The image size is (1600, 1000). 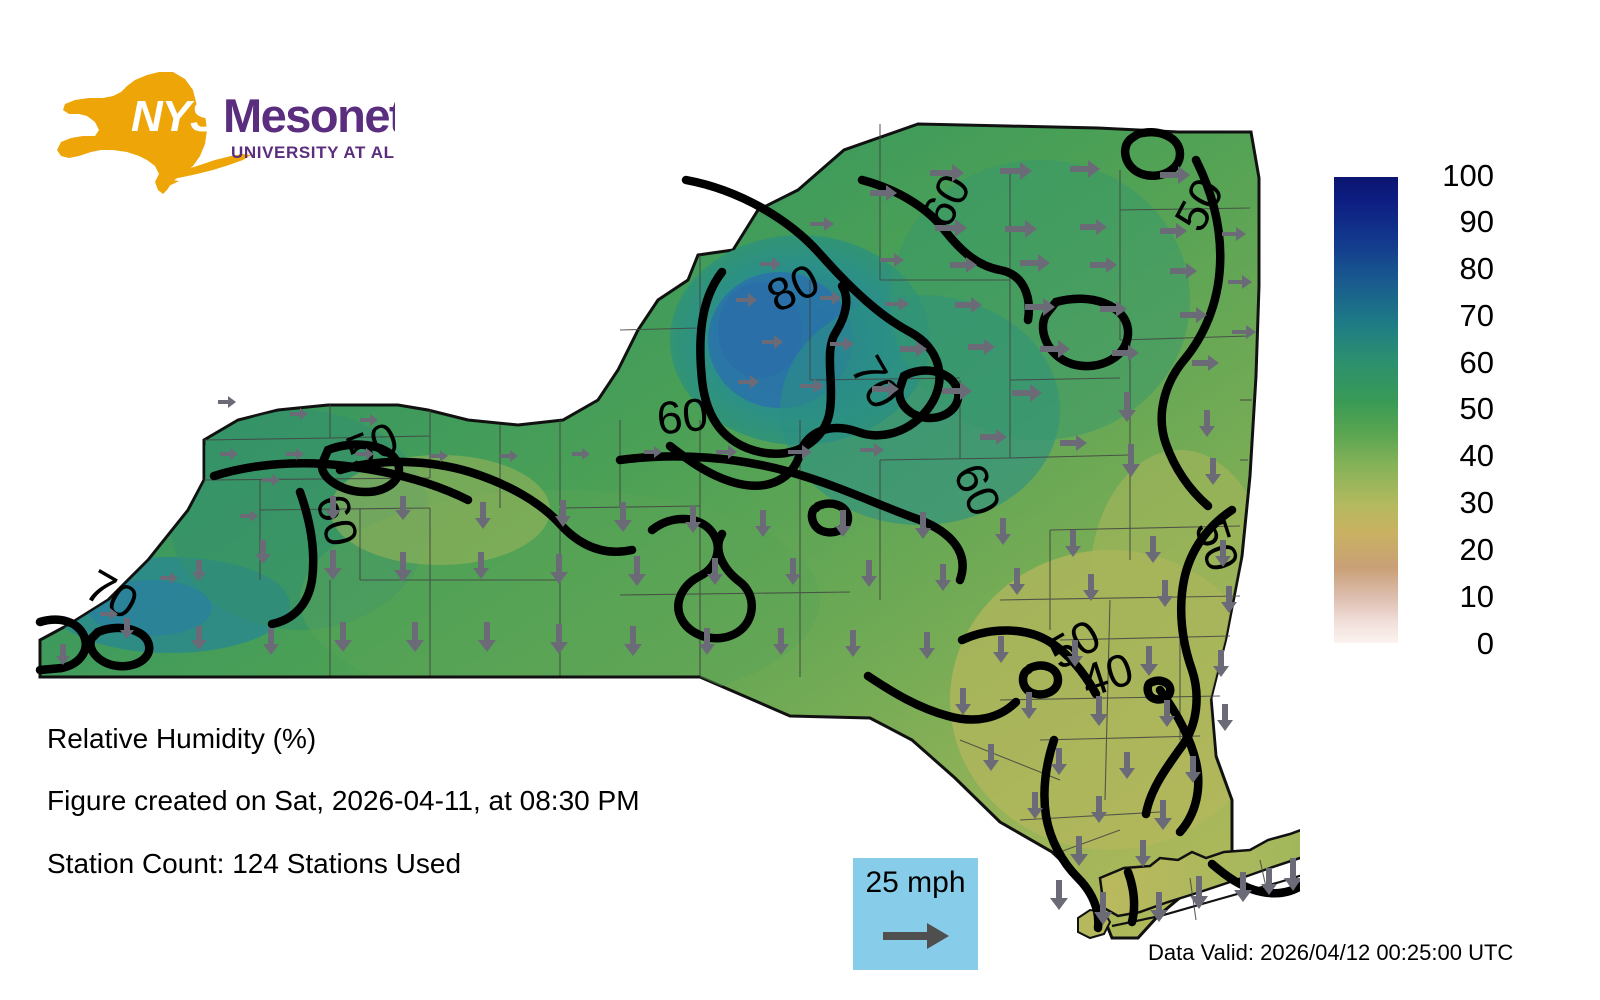 I want to click on long-island-coastline, so click(x=1205, y=901).